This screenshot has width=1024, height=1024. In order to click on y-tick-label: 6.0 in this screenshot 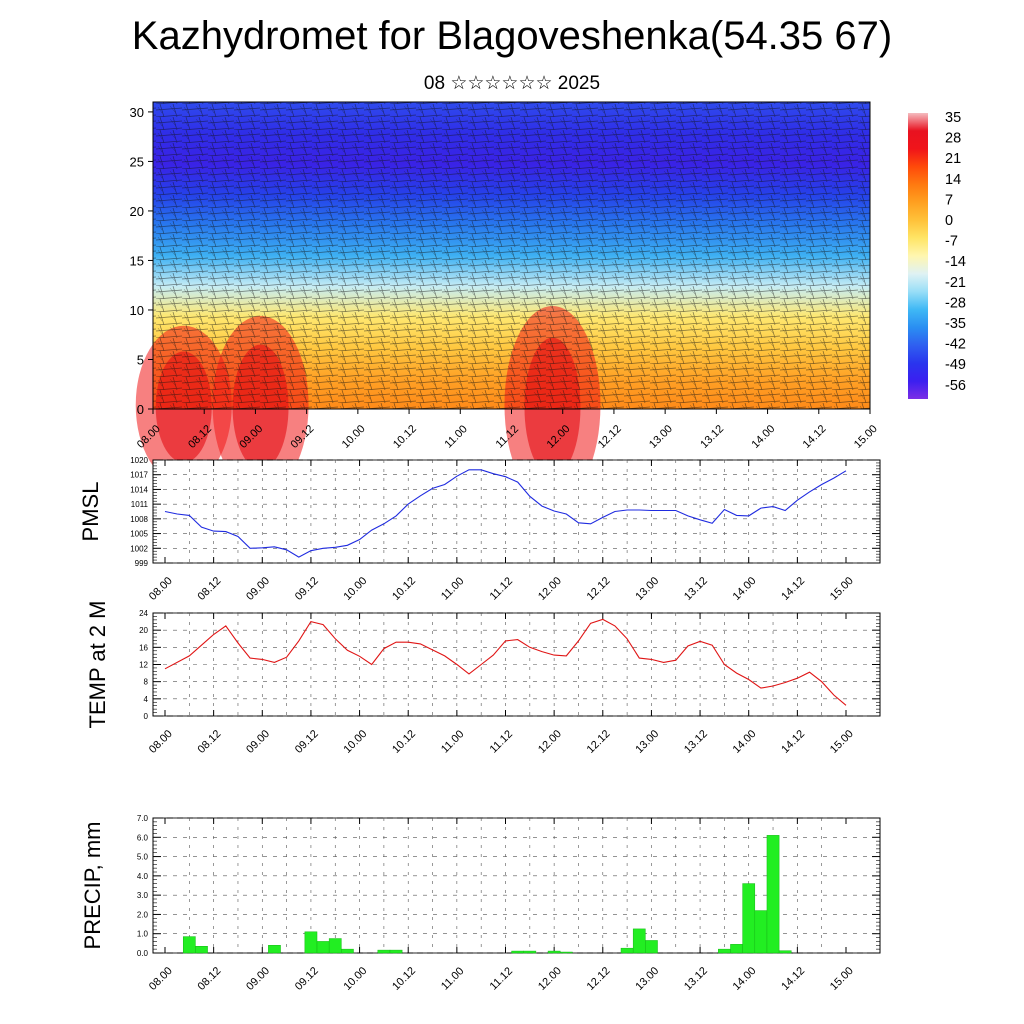, I will do `click(143, 837)`.